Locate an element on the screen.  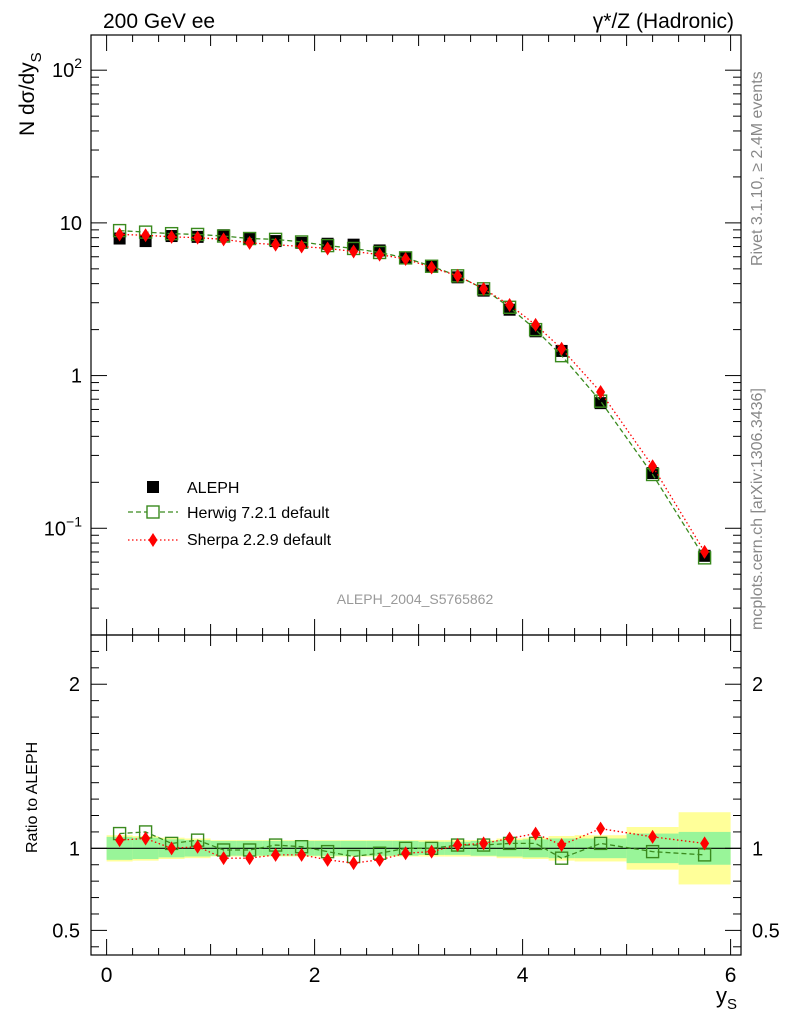
ratio-y-tick-label-right: 1 is located at coordinates (757, 849).